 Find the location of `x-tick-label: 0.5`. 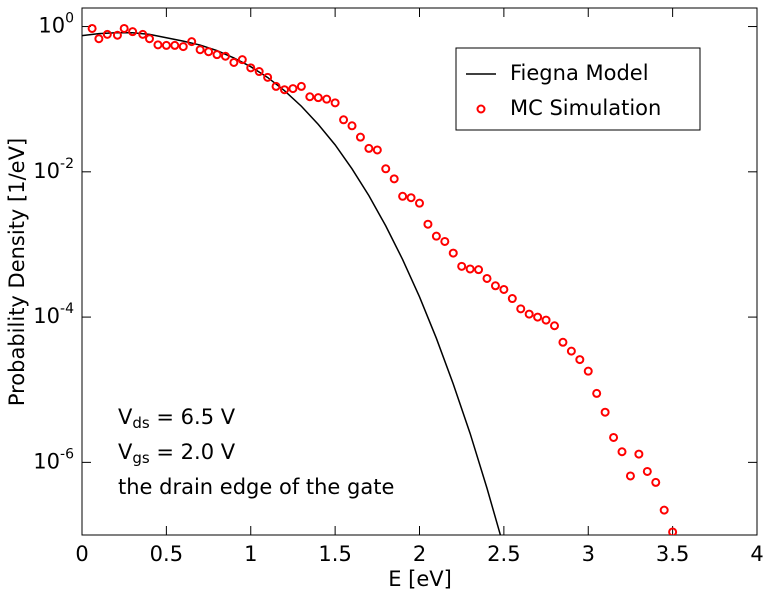

x-tick-label: 0.5 is located at coordinates (166, 554).